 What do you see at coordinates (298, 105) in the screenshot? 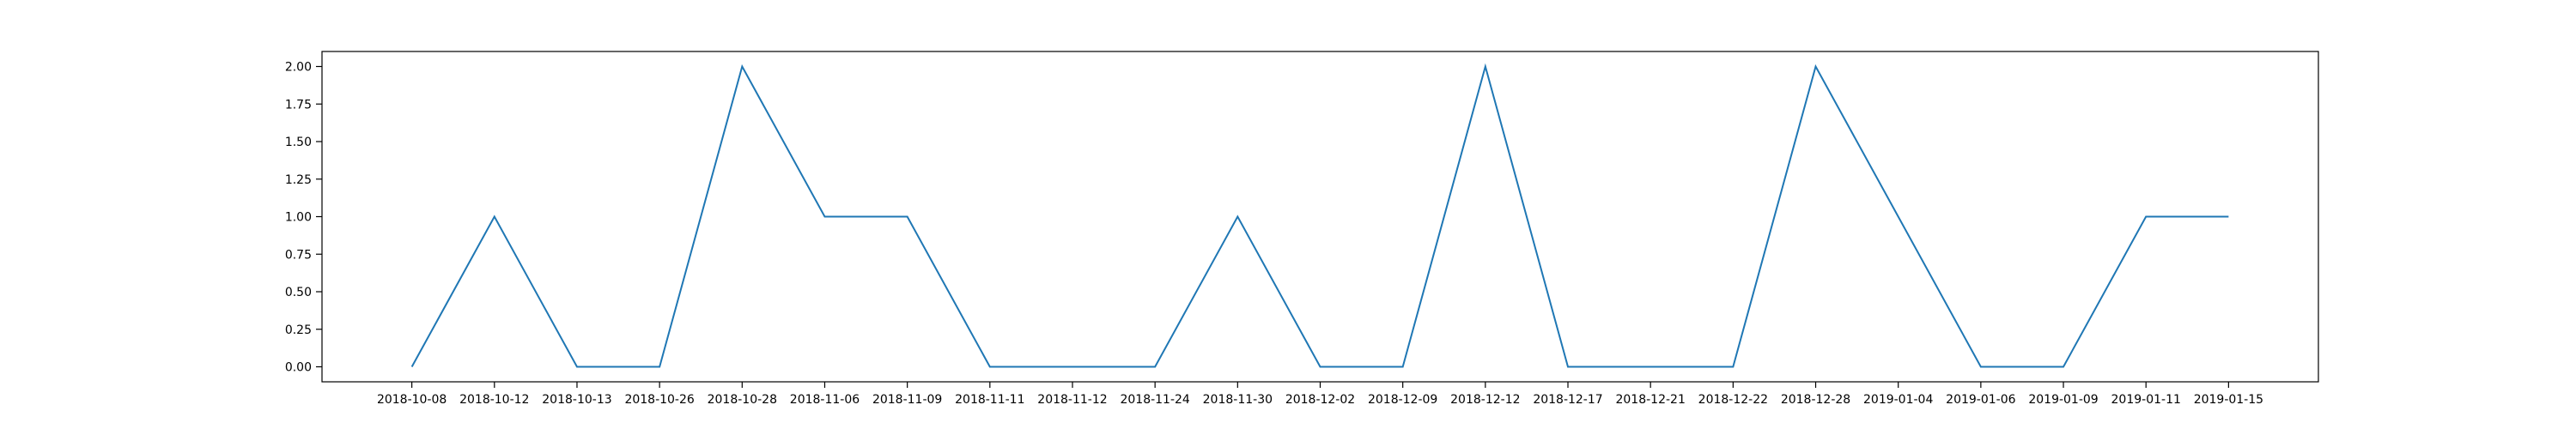
I see `y-tick-label: 1.75` at bounding box center [298, 105].